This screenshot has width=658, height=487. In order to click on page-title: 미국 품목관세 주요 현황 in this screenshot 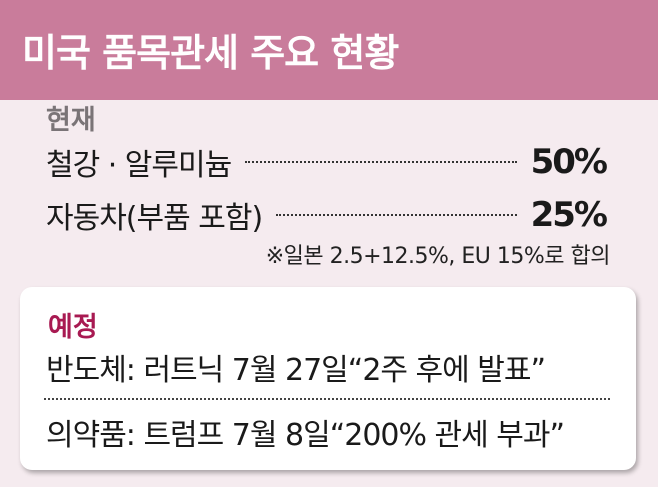, I will do `click(210, 53)`.